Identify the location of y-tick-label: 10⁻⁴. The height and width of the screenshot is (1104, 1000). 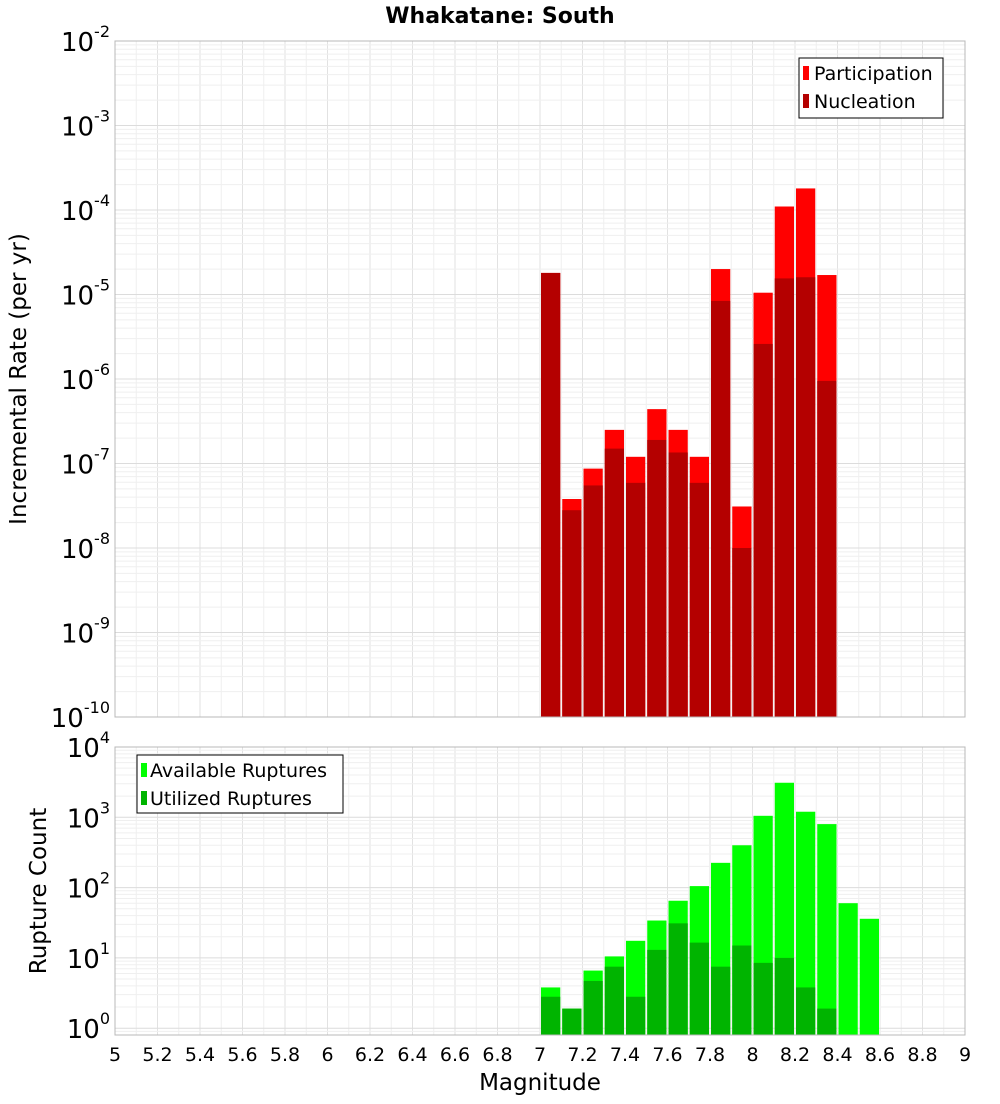
(85, 209).